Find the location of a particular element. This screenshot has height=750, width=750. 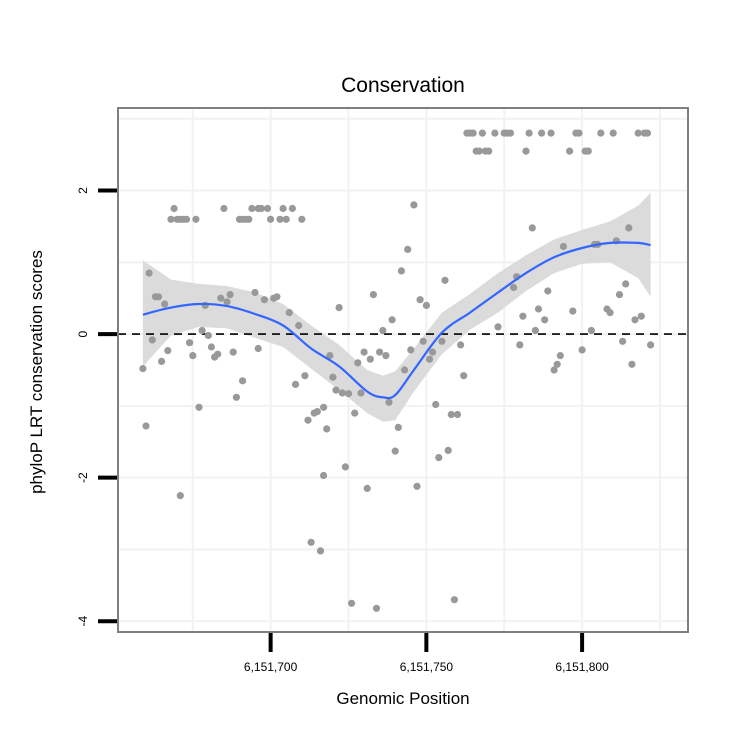

y-axis-label: phyloP LRT conservation scores is located at coordinates (36, 372).